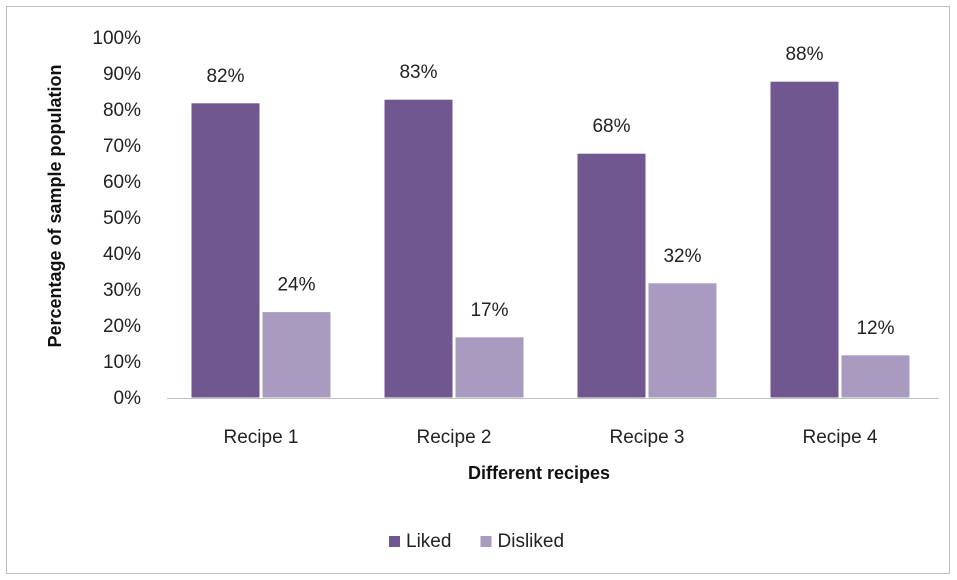 This screenshot has width=957, height=580. What do you see at coordinates (486, 541) in the screenshot?
I see `legend-swatch-disliked` at bounding box center [486, 541].